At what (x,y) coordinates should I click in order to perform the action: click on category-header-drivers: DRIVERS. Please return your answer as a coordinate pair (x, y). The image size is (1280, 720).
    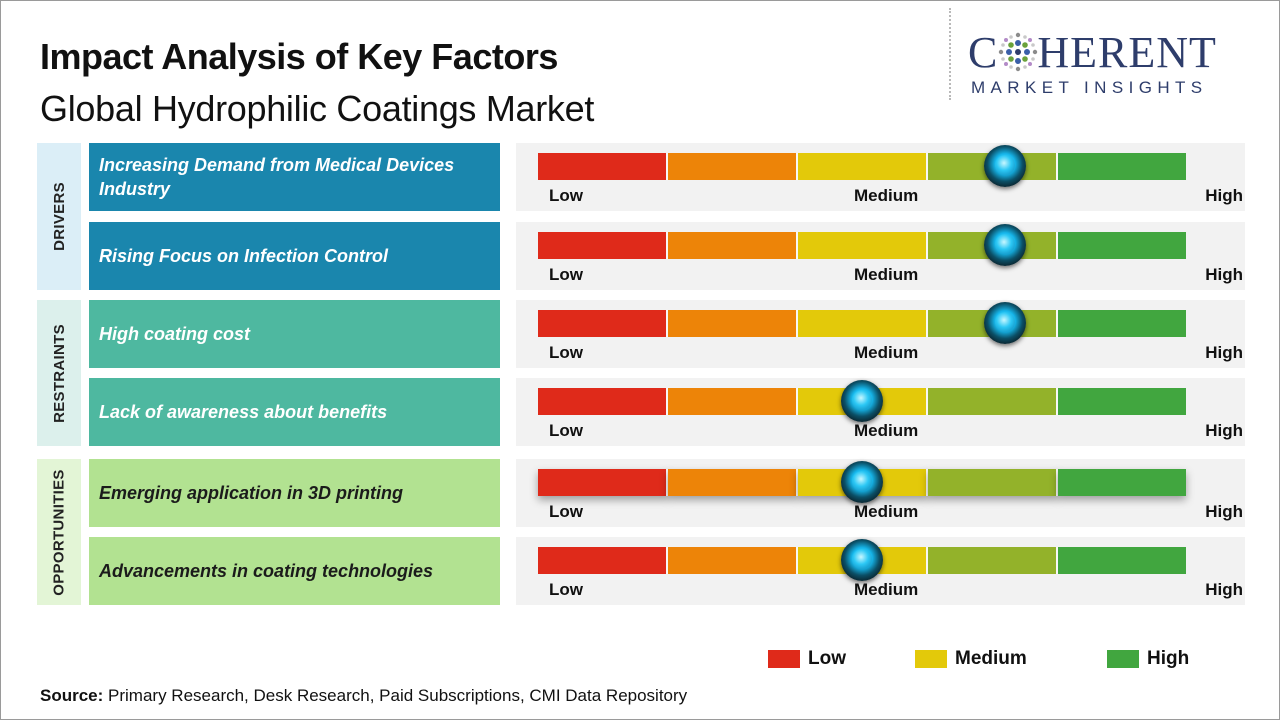
    Looking at the image, I should click on (59, 216).